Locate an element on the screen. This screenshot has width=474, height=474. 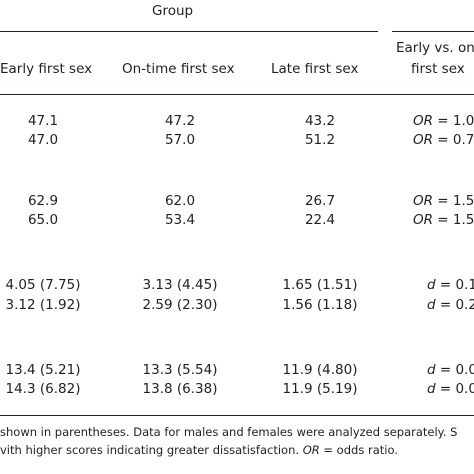
cell-ontime: 13.8 (6.38) is located at coordinates (180, 389).